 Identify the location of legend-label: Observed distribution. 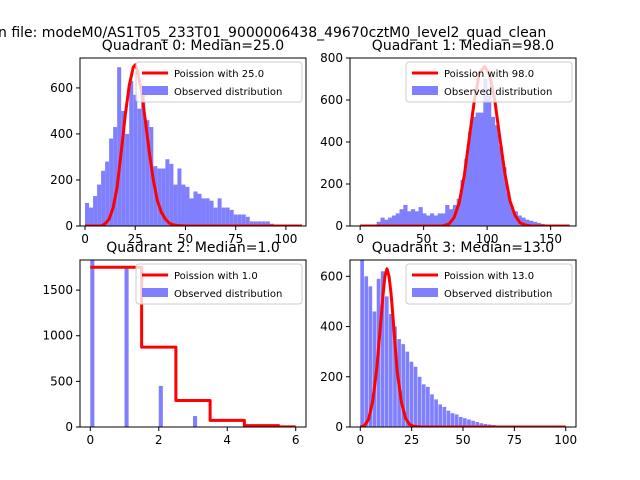
(498, 294).